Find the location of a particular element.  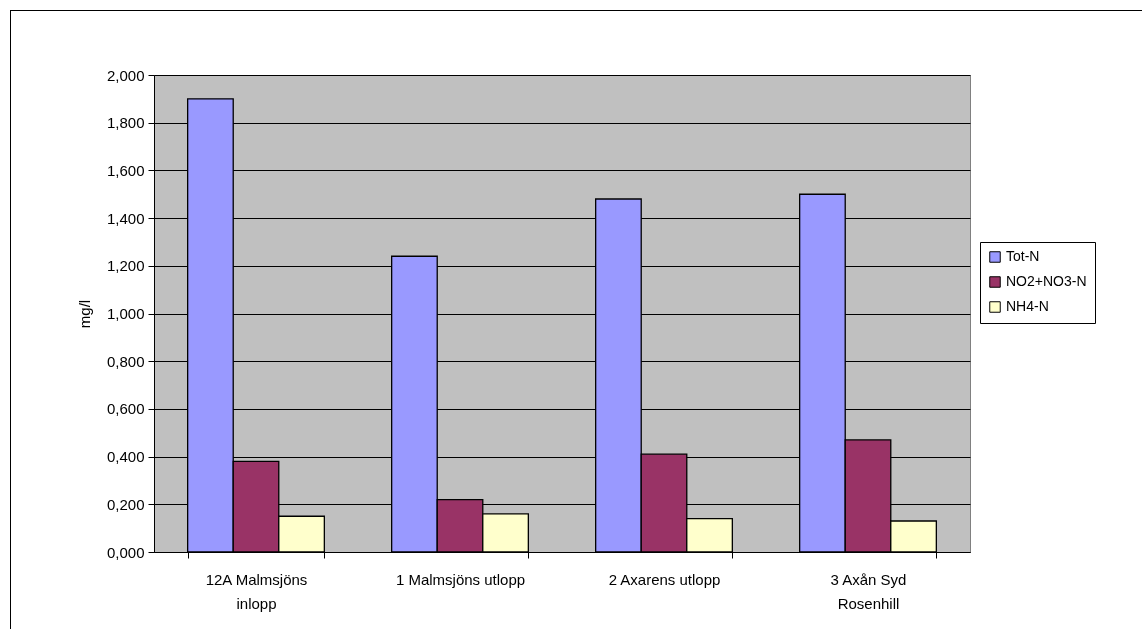

x-tick-label: 1 Malmsjöns utlopp is located at coordinates (460, 579).